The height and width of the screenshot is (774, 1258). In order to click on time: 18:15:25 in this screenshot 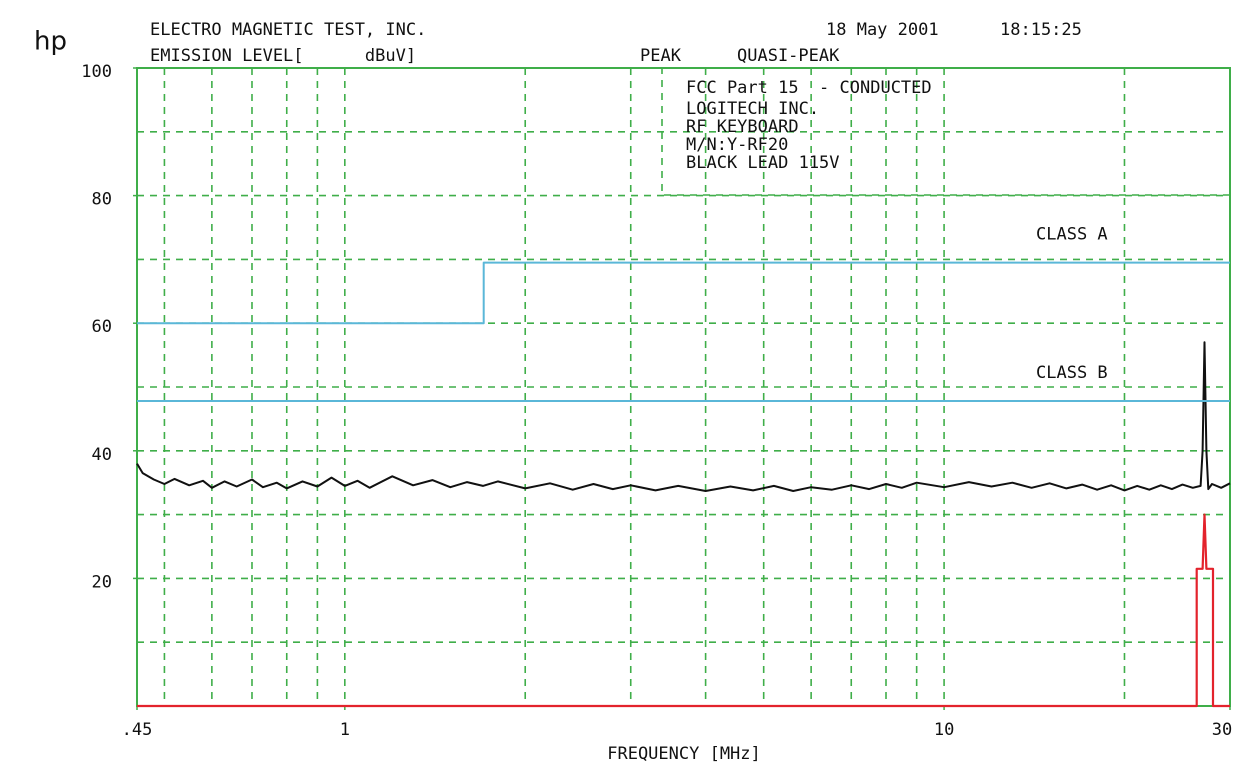, I will do `click(1041, 30)`.